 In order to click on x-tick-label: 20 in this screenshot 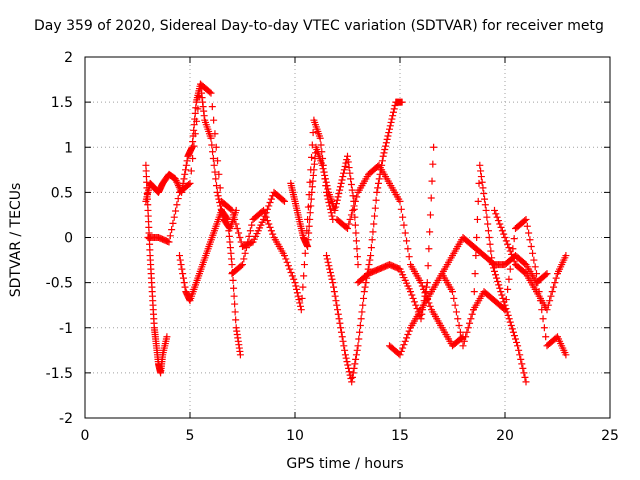, I will do `click(505, 436)`.